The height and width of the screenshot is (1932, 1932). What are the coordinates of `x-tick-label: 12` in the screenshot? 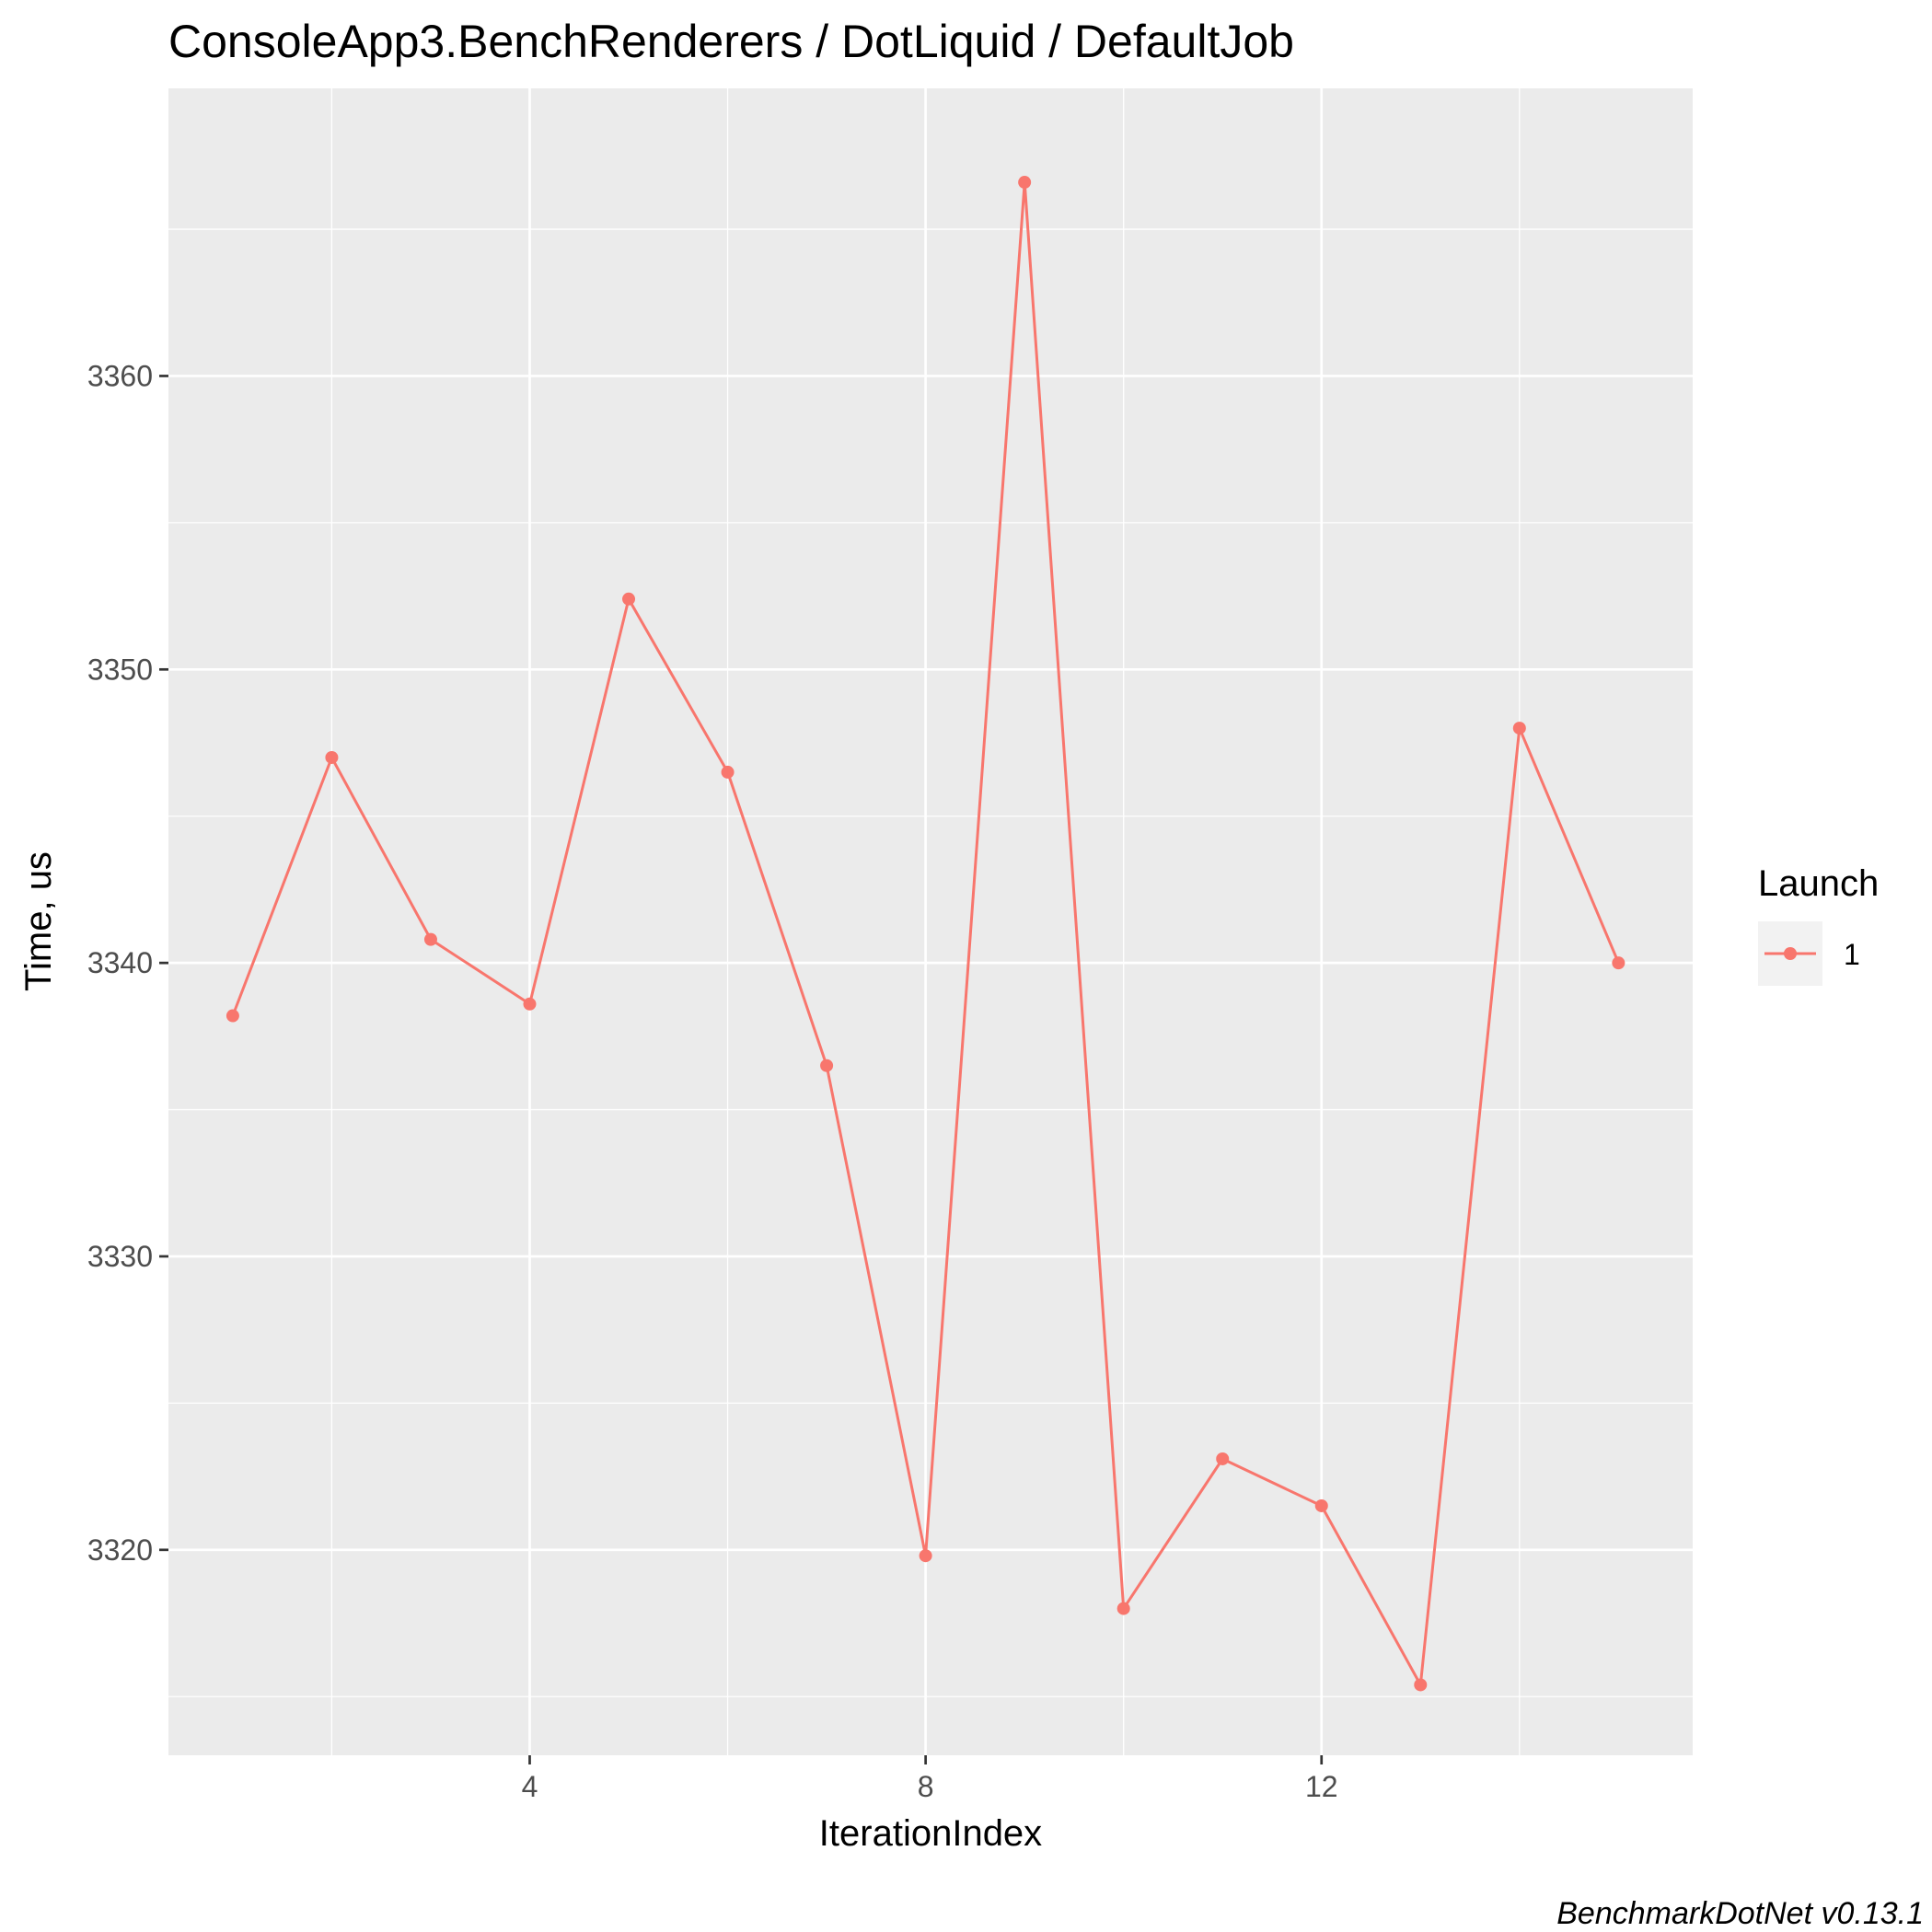 It's located at (1322, 1787).